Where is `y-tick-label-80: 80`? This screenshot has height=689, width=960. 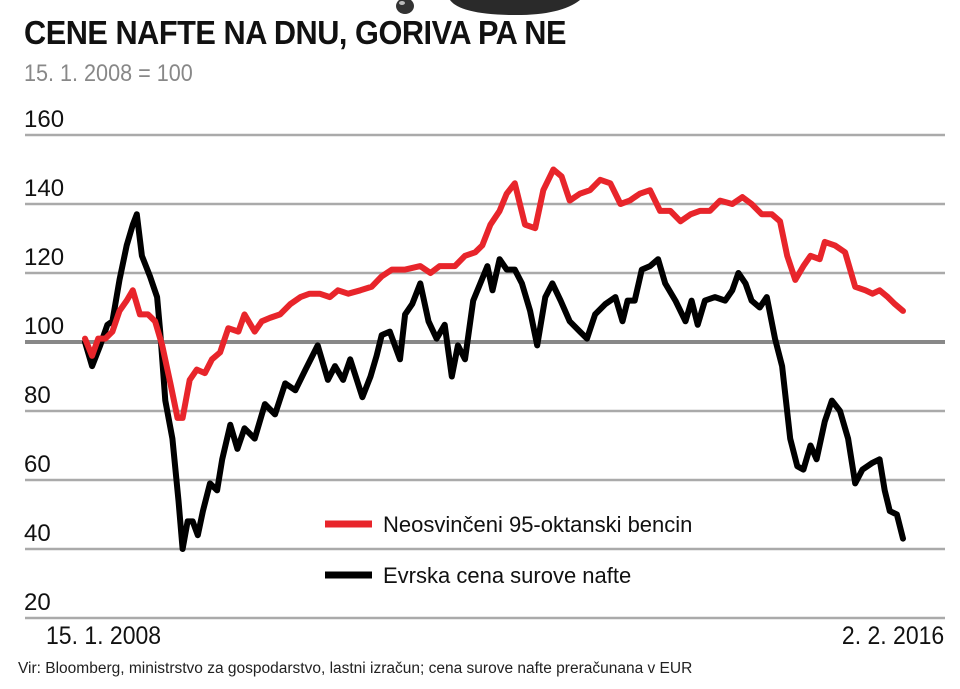
y-tick-label-80: 80 is located at coordinates (37, 395).